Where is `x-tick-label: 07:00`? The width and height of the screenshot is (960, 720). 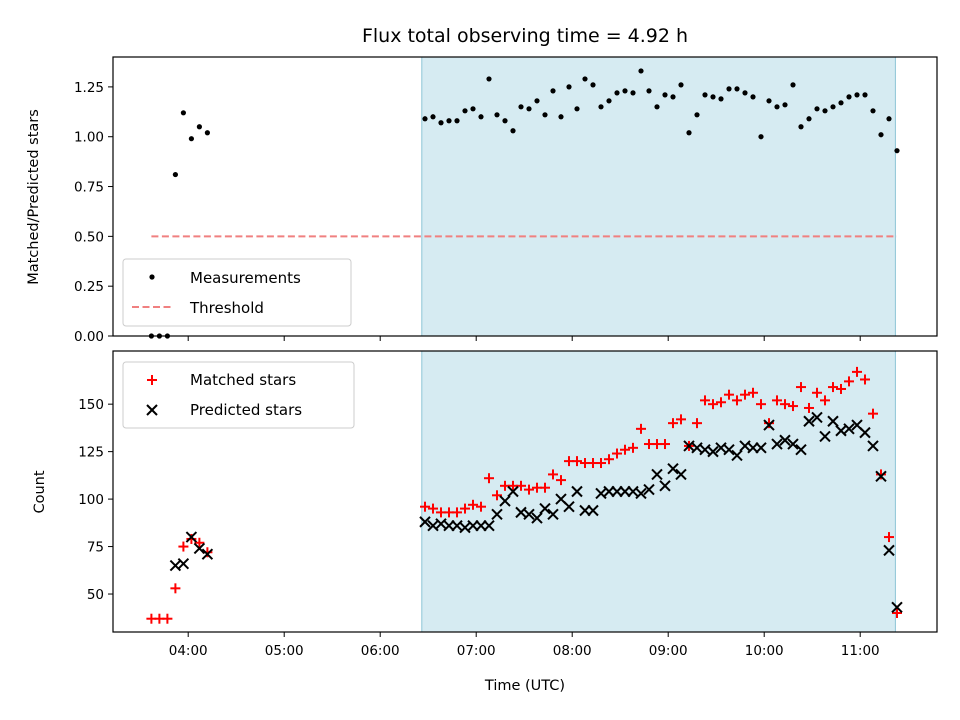
x-tick-label: 07:00 is located at coordinates (476, 651).